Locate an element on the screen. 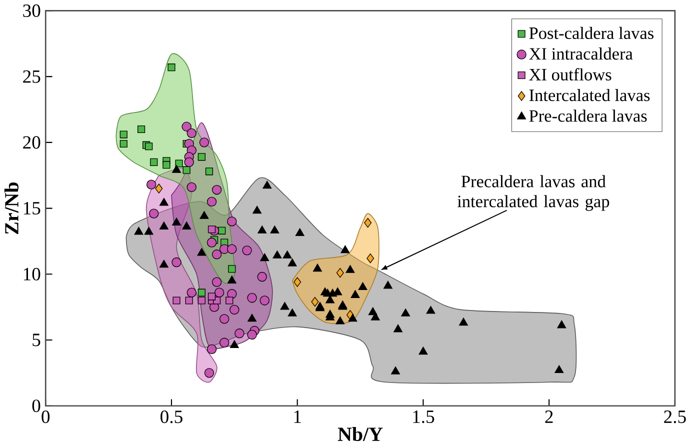 The width and height of the screenshot is (691, 446). x-tick-label: 0.5 is located at coordinates (171, 417).